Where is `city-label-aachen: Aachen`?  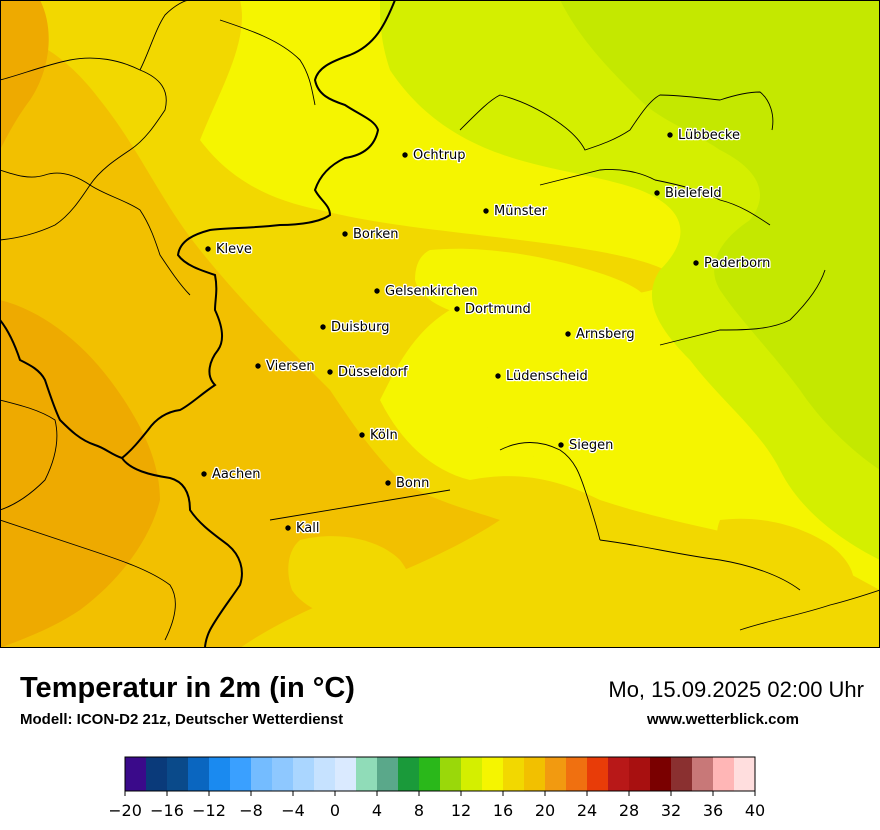
city-label-aachen: Aachen is located at coordinates (236, 474).